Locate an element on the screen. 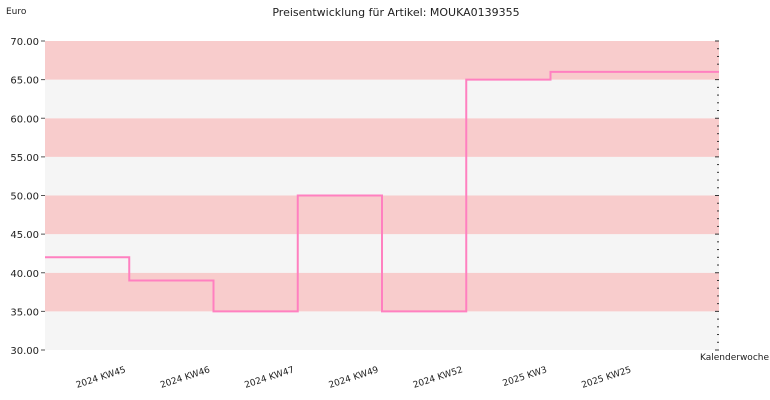  x-tick-label: 2025 KW3 is located at coordinates (525, 377).